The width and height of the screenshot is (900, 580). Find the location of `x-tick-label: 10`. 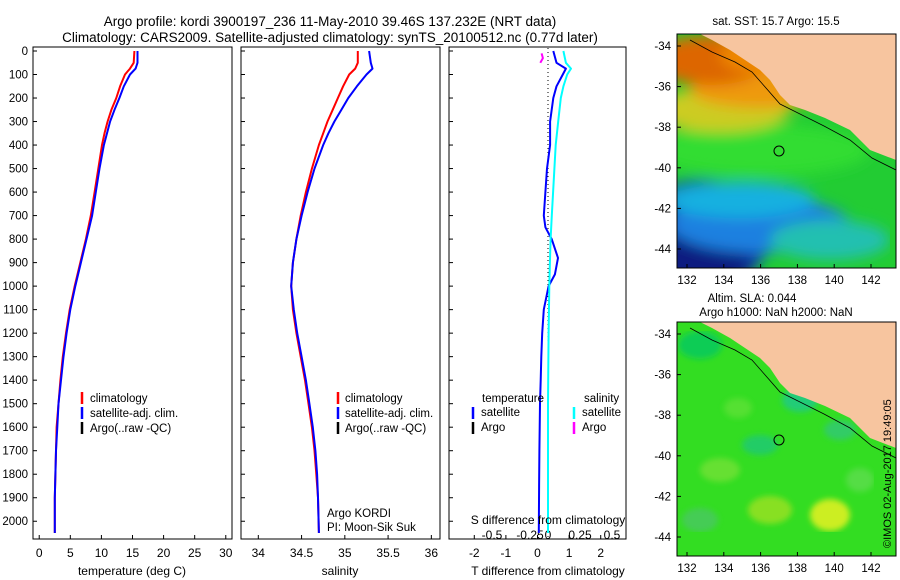

x-tick-label: 10 is located at coordinates (102, 553).